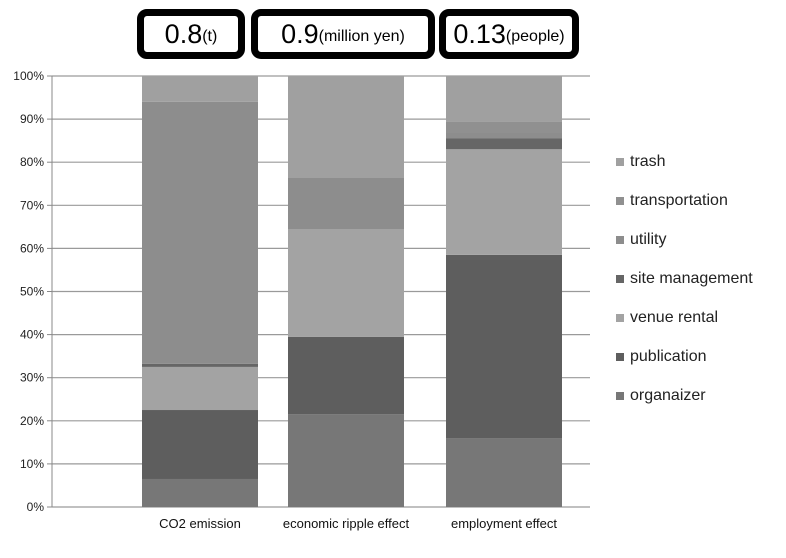 The image size is (786, 558). I want to click on y-tick-label: 40%, so click(32, 335).